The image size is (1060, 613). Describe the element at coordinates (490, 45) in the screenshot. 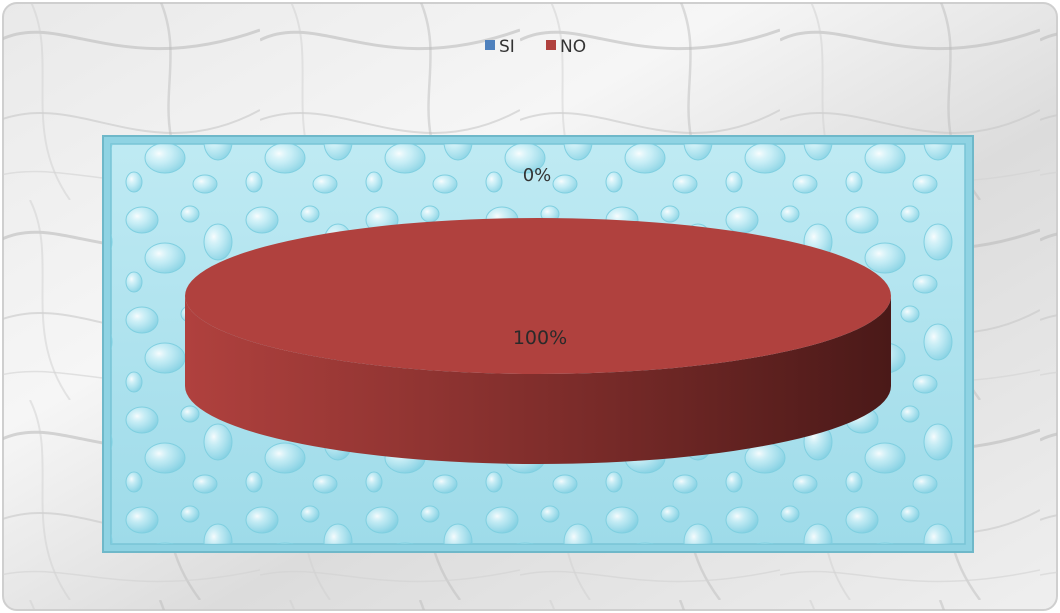

I see `legend-swatch-si` at that location.